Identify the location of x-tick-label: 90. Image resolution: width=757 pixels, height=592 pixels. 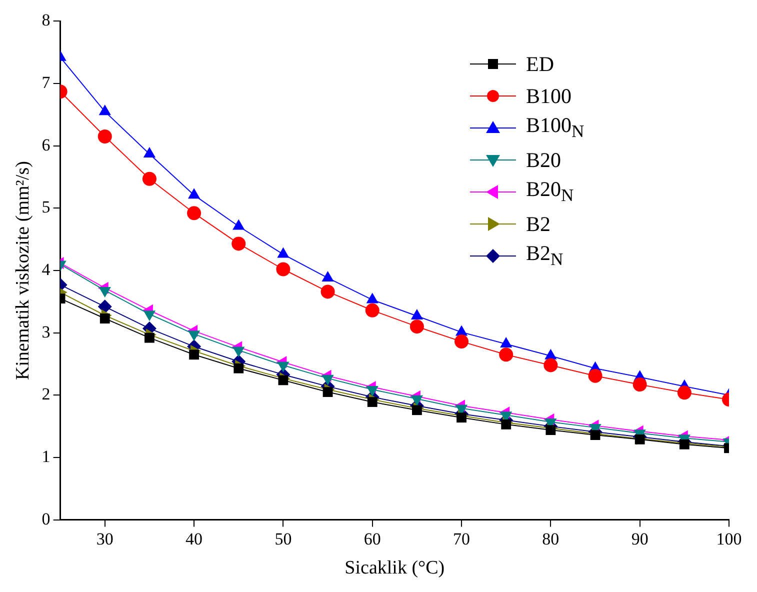
(639, 538).